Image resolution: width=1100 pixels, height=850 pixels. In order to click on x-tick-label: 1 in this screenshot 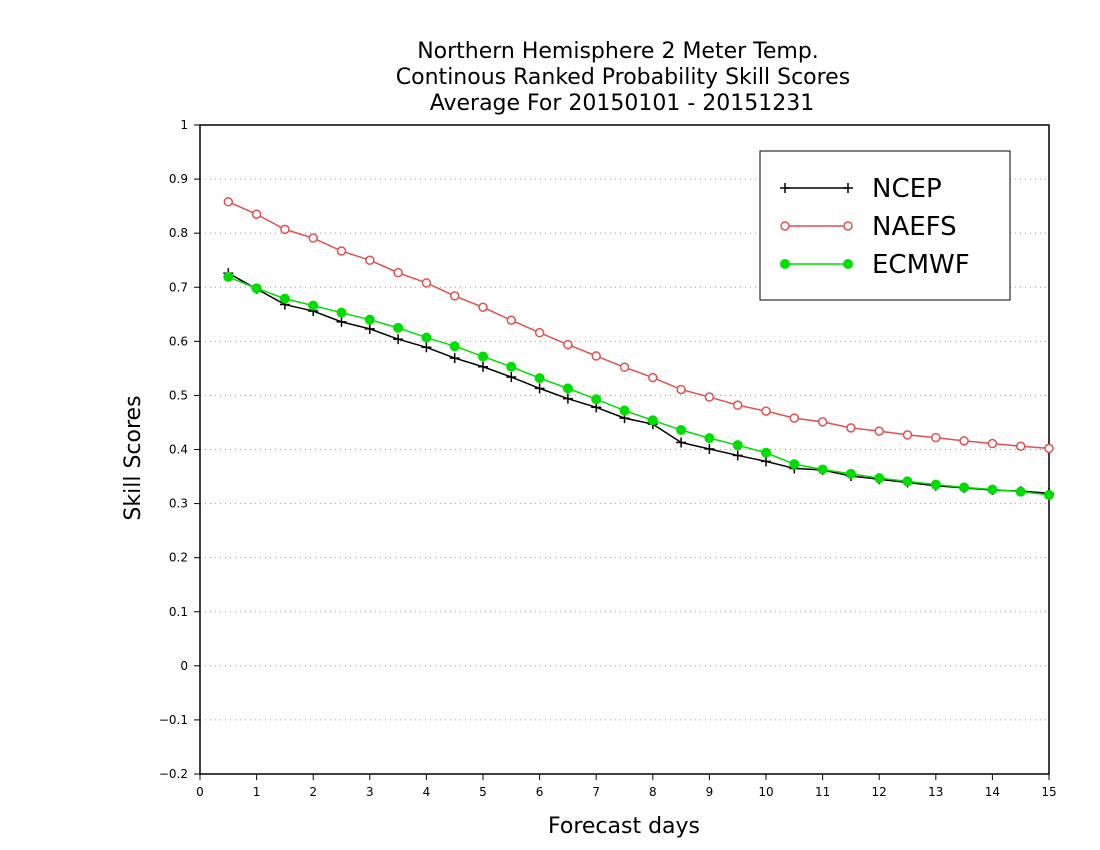, I will do `click(257, 792)`.